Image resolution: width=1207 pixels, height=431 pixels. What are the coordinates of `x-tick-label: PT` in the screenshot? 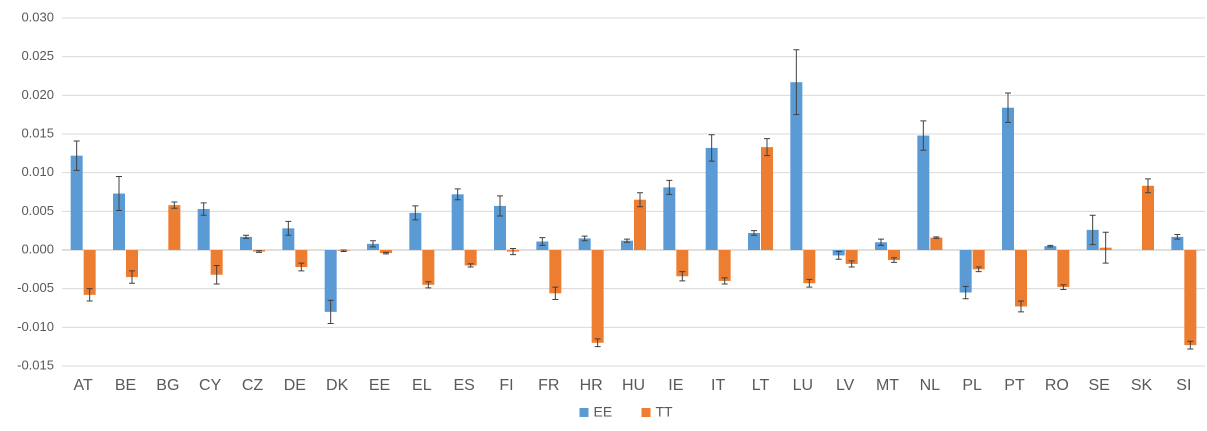 It's located at (1014, 385).